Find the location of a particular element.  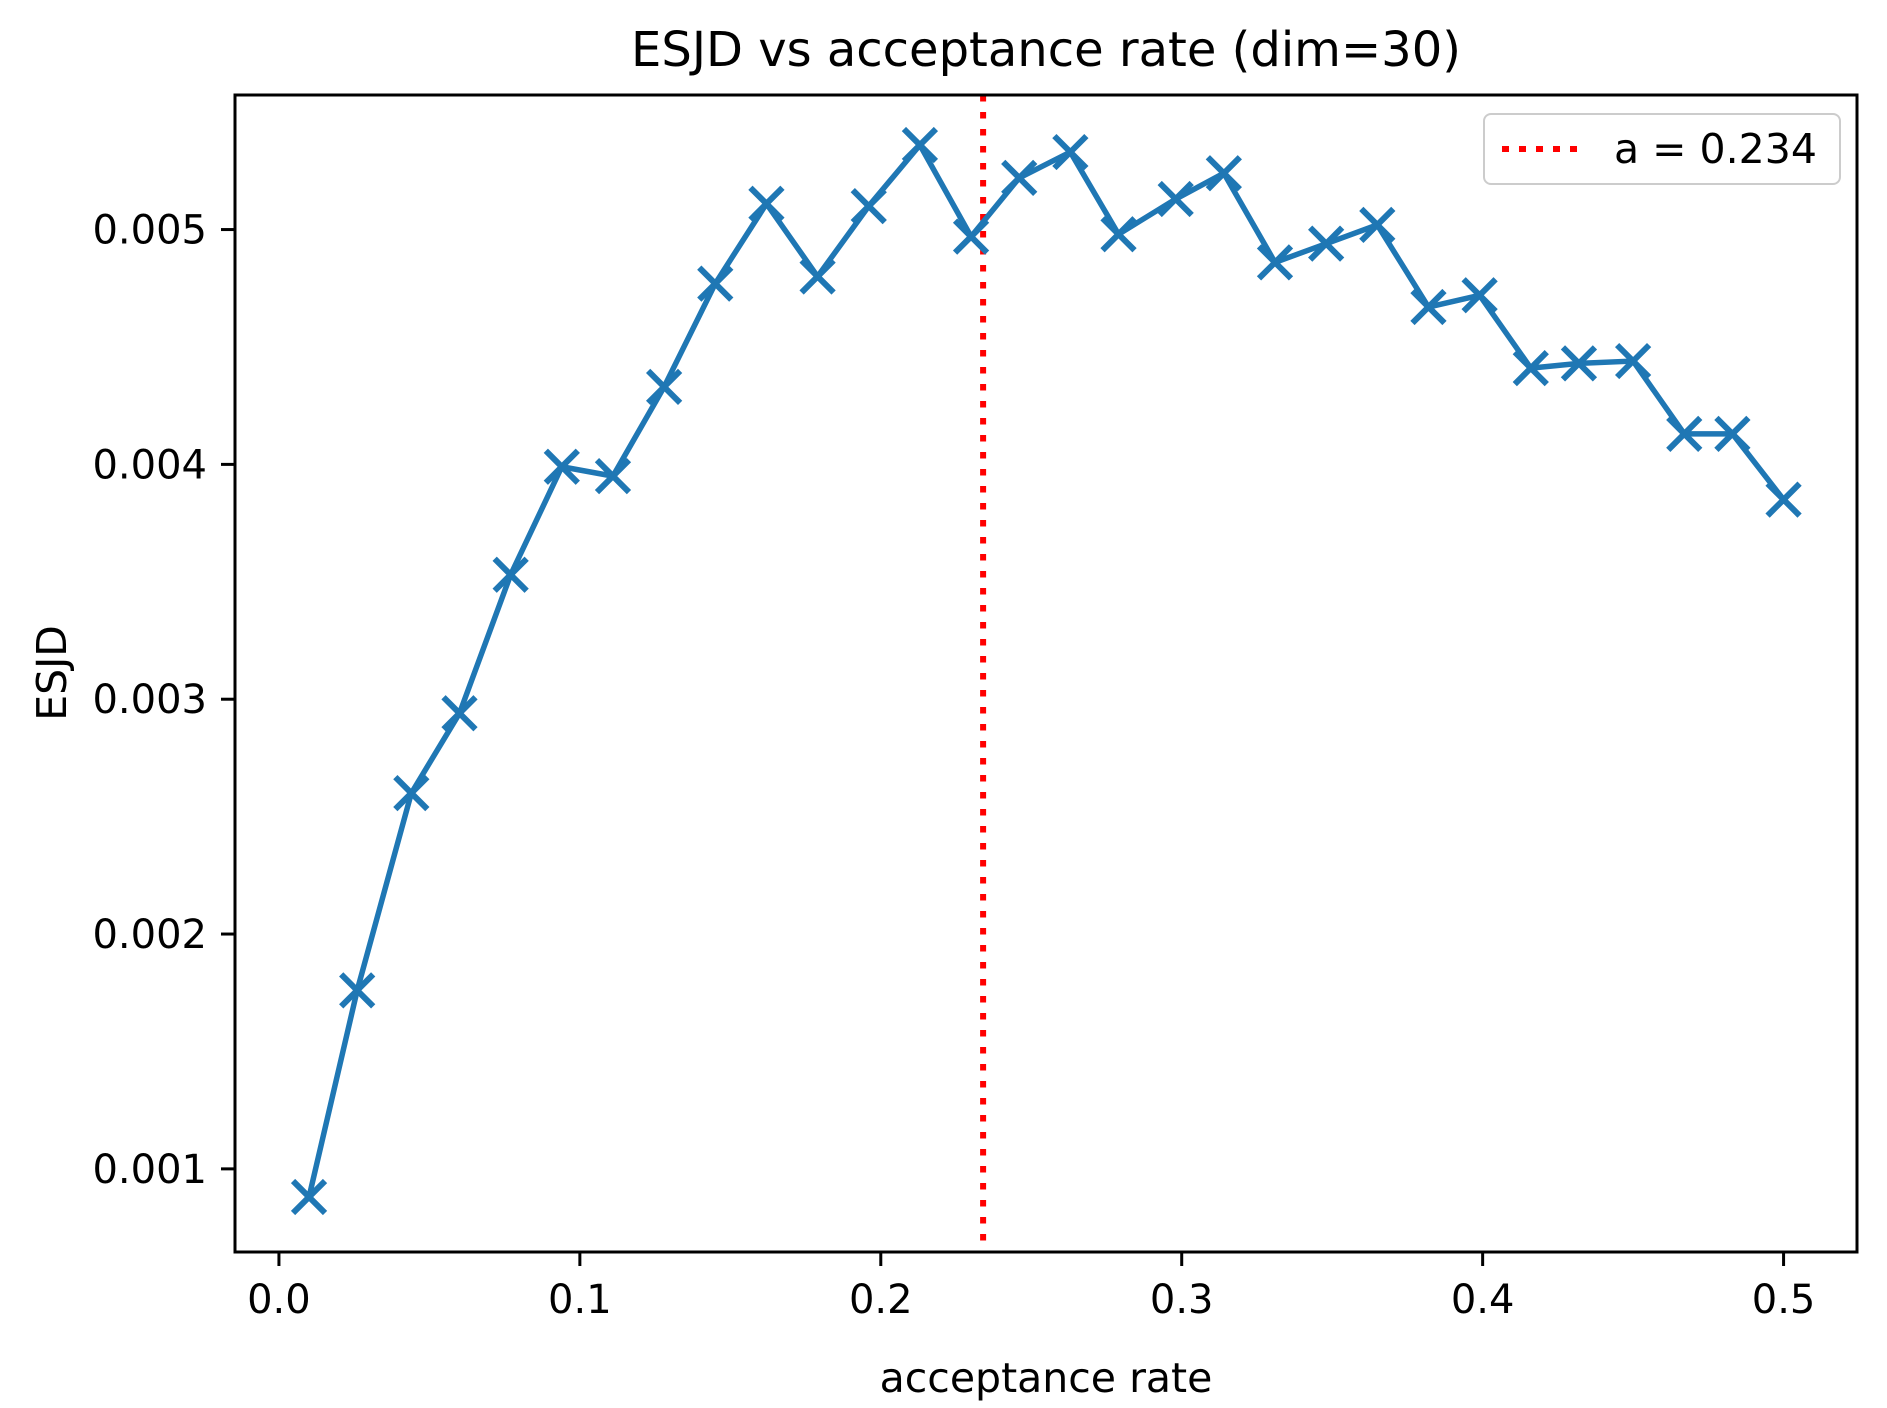

y-axis-tick-label: 0.002 is located at coordinates (149, 935).